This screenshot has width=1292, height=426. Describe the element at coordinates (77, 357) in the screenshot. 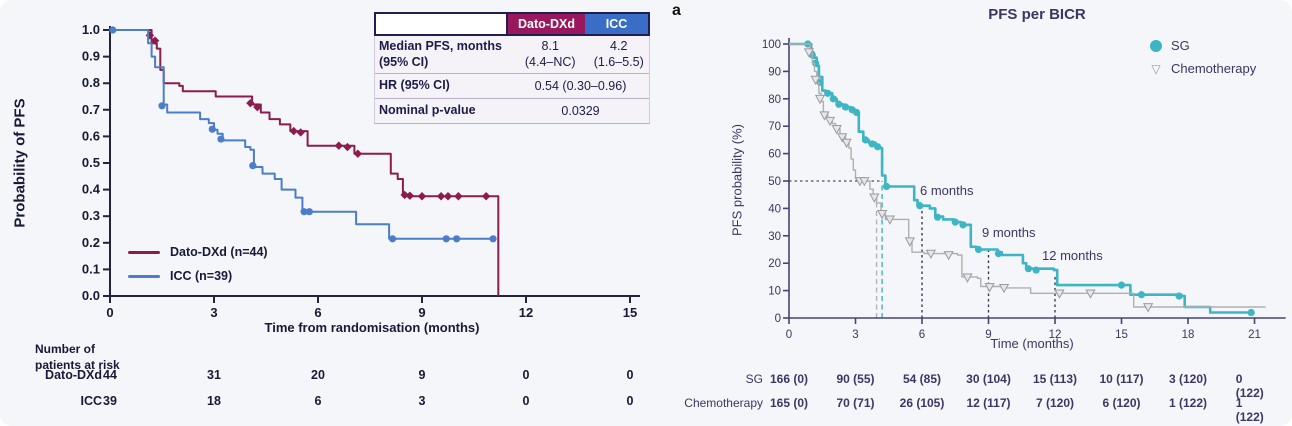

I see `risk-table-title: Number of patients at risk` at that location.